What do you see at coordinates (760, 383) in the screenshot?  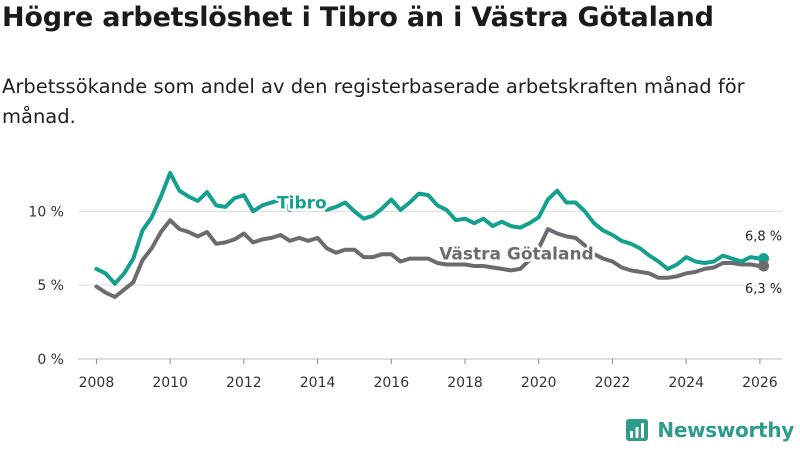 I see `x-tick-label: 2026` at bounding box center [760, 383].